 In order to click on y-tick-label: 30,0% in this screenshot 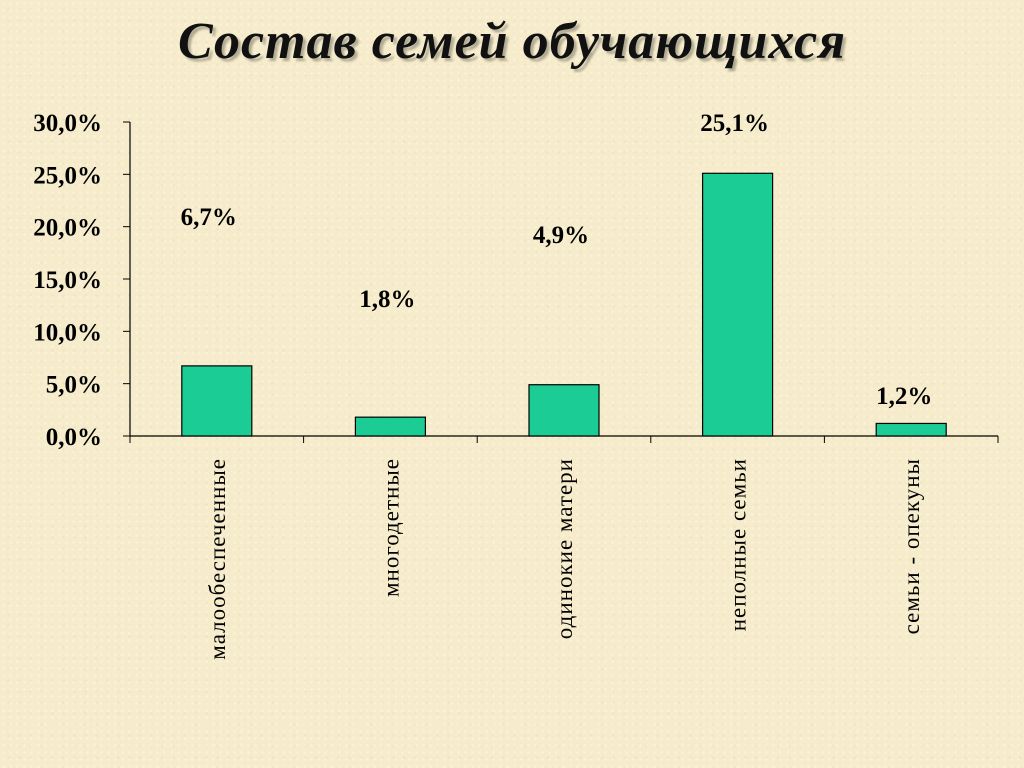, I will do `click(67, 123)`.